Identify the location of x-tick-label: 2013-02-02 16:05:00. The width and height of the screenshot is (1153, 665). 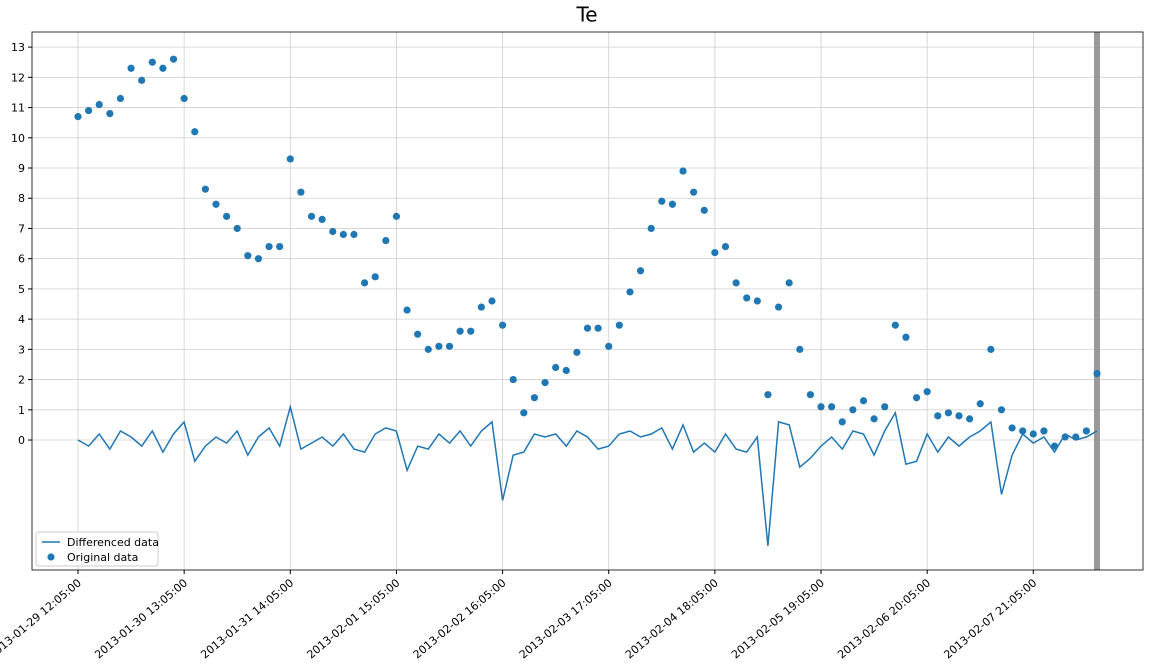
(460, 618).